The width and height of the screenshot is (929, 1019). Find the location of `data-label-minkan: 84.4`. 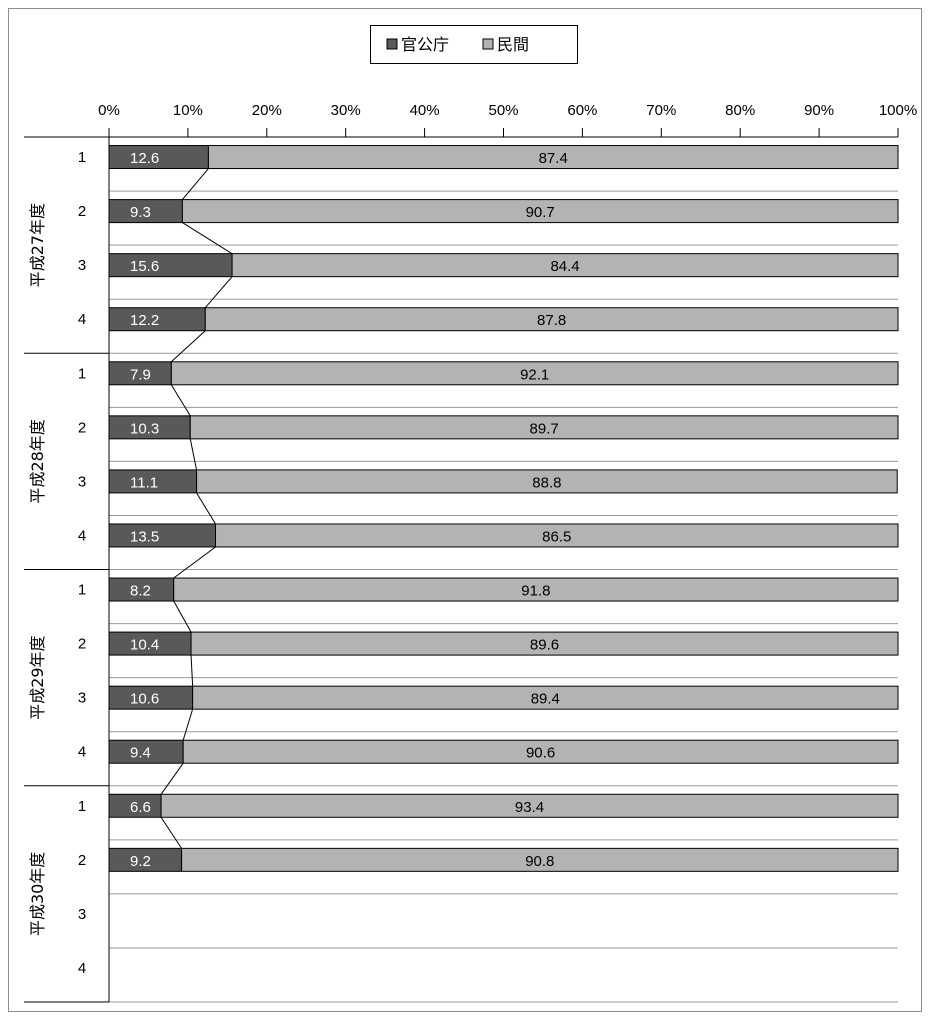

data-label-minkan: 84.4 is located at coordinates (564, 266).